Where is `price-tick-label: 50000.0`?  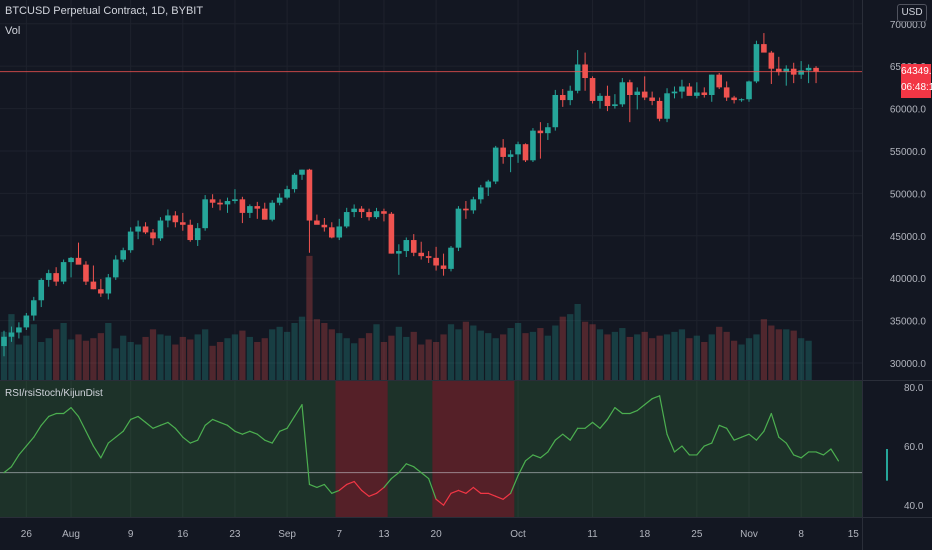 price-tick-label: 50000.0 is located at coordinates (908, 194).